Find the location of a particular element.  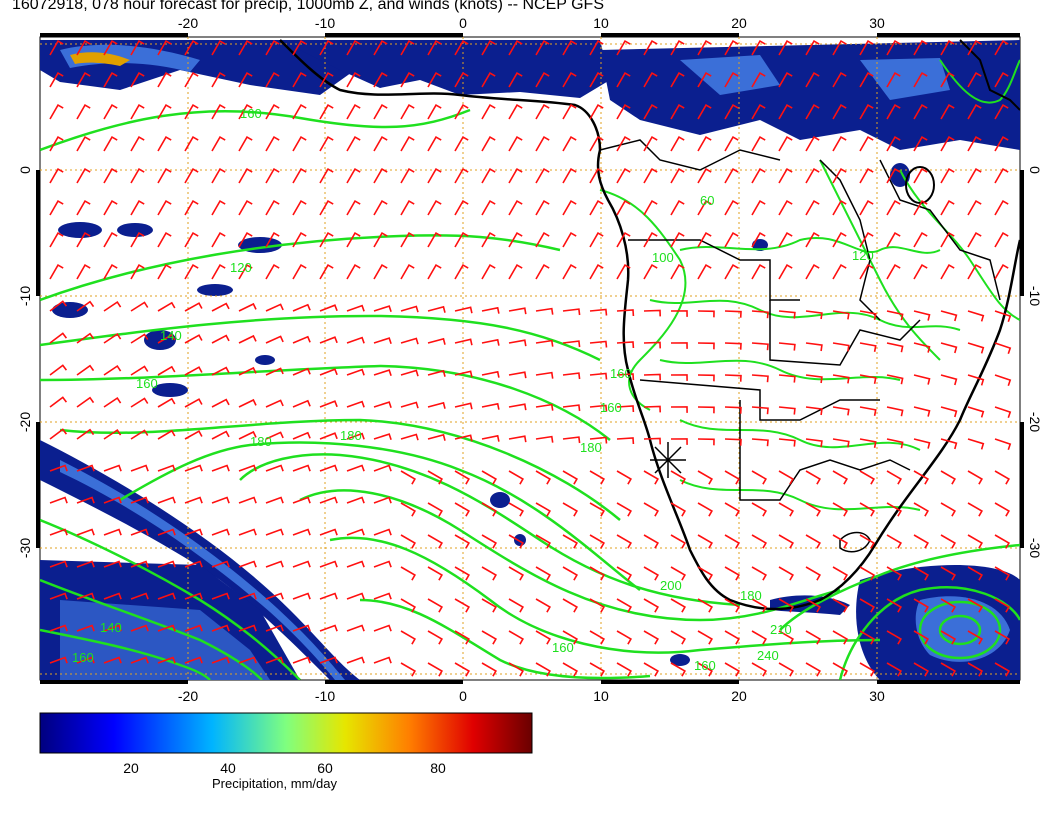

lon-axis-bottom: -20 -10 0 10 20 30 is located at coordinates (531, 696).